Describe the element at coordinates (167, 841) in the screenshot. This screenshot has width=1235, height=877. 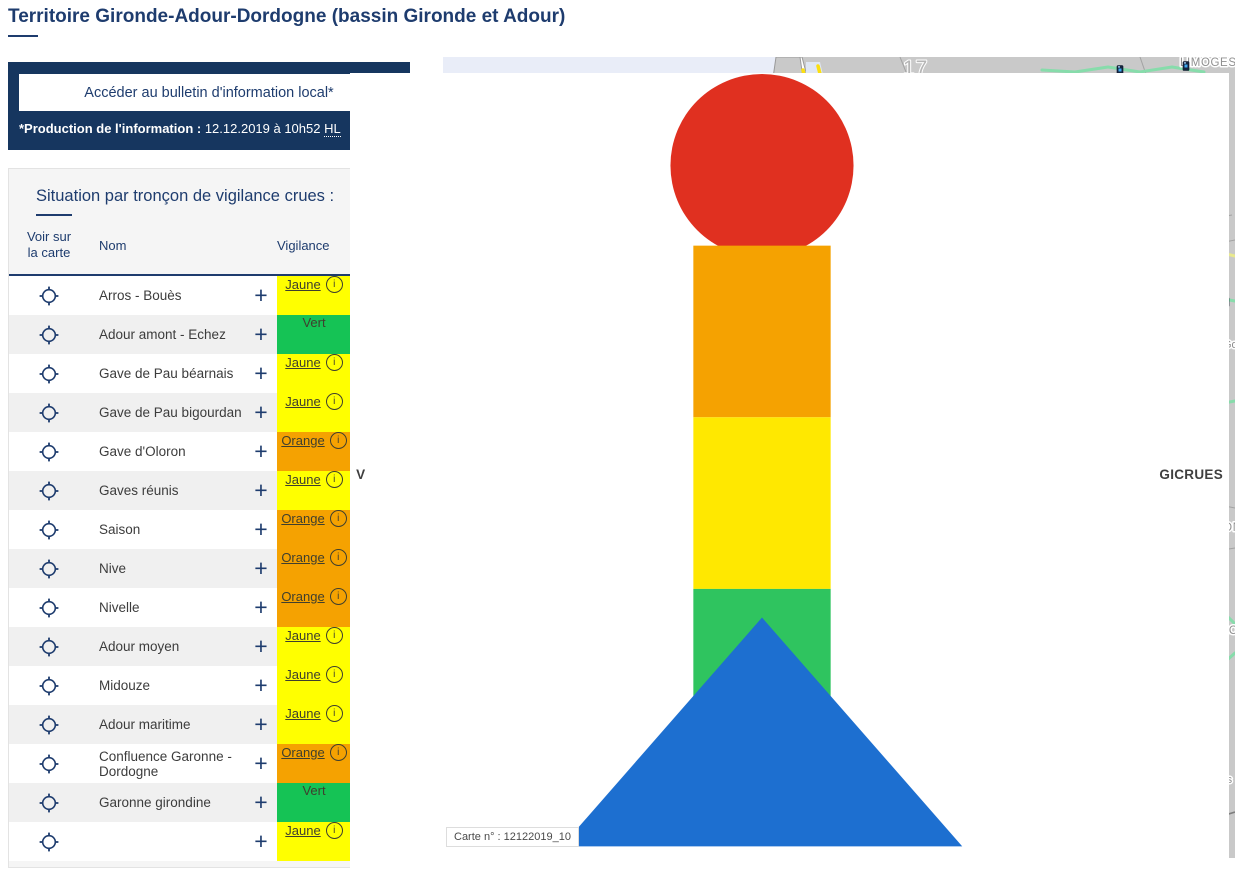
I see `troncon-name` at that location.